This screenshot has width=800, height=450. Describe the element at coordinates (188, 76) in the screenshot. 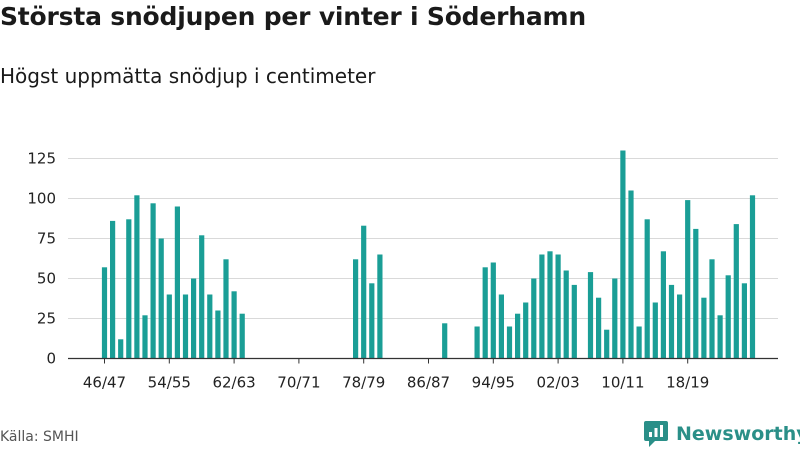

I see `chart-subtitle: Högst uppmätta snödjup i centimeter` at that location.